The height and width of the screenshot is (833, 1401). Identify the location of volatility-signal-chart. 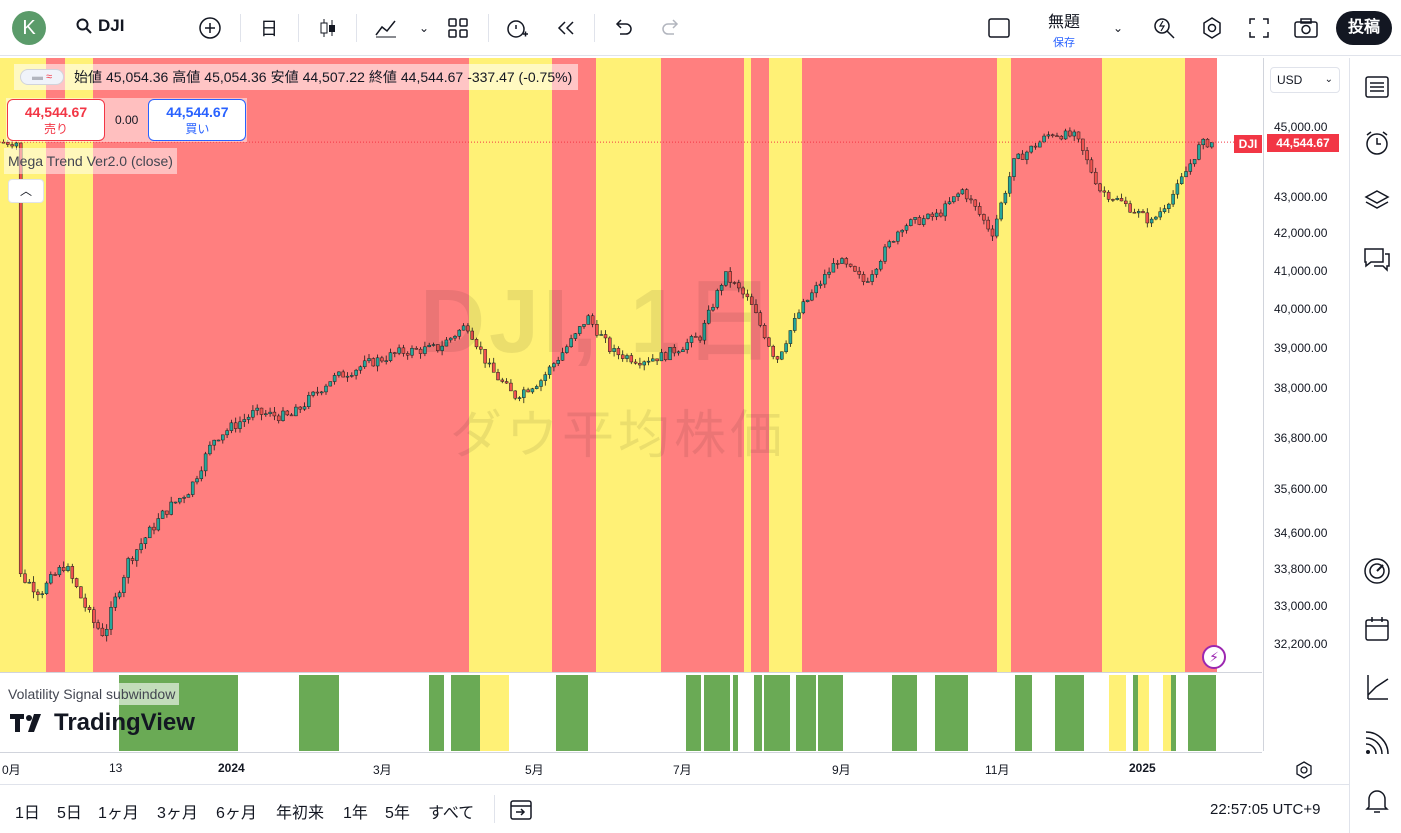
(667, 713).